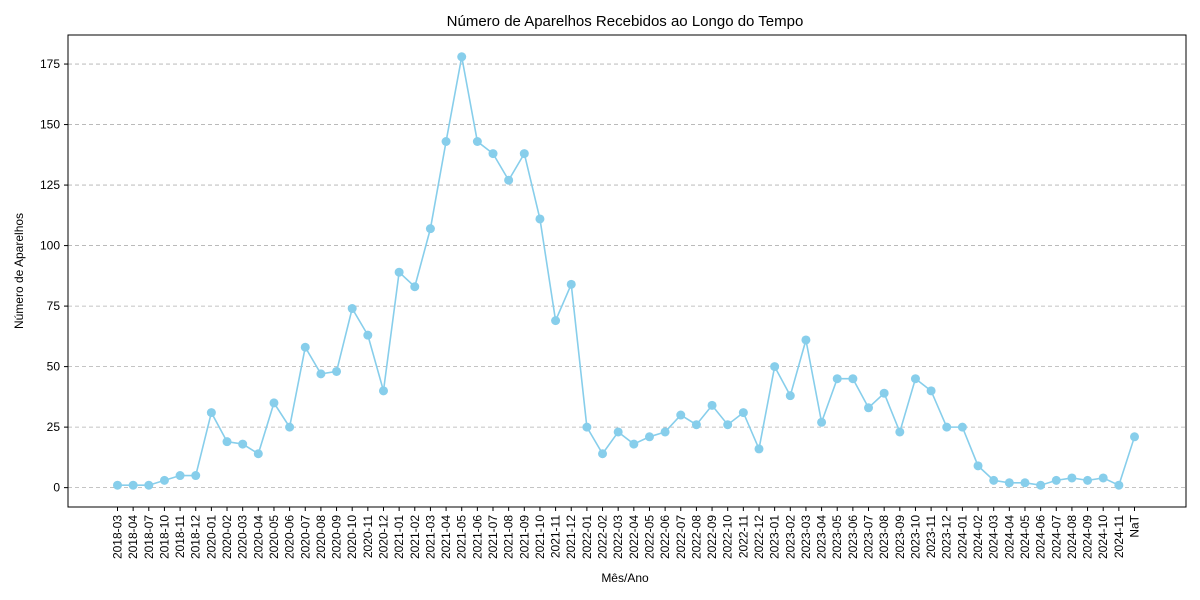 This screenshot has width=1200, height=600. What do you see at coordinates (1135, 525) in the screenshot?
I see `x-tick-label: NaT` at bounding box center [1135, 525].